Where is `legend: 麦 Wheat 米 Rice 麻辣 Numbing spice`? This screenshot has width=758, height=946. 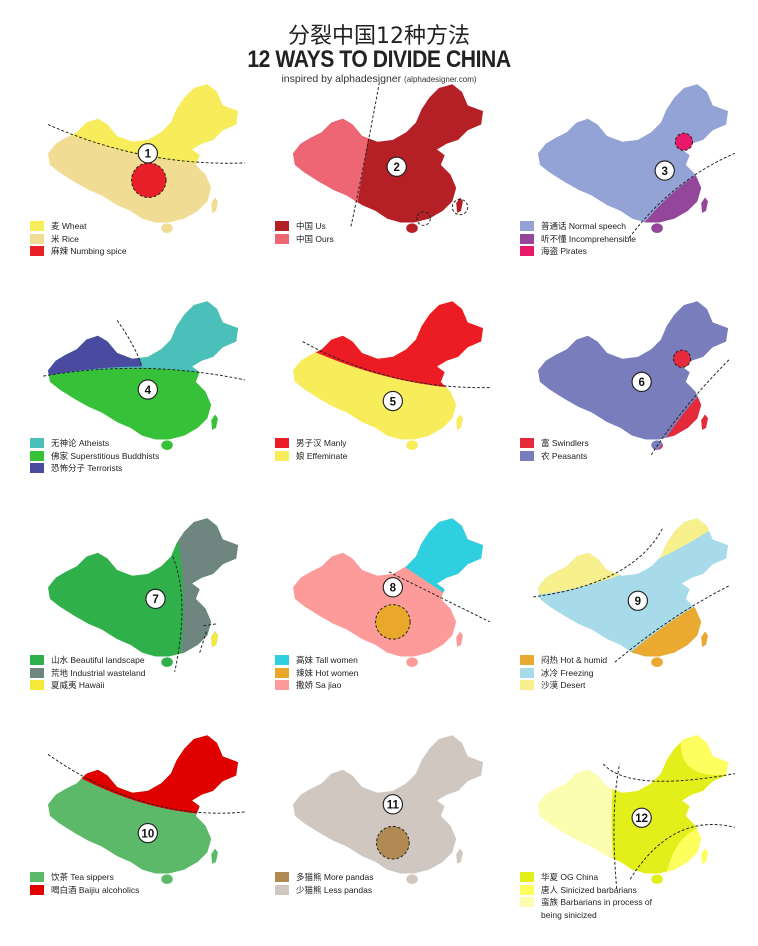 legend: 麦 Wheat 米 Rice 麻辣 Numbing spice is located at coordinates (78, 239).